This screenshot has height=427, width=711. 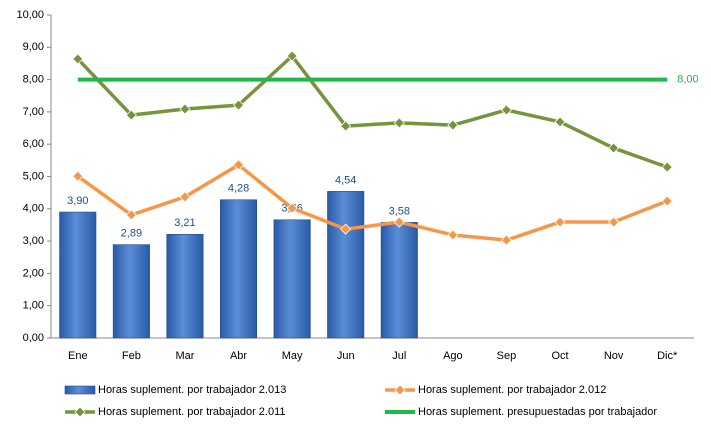 What do you see at coordinates (33, 80) in the screenshot?
I see `y-tick-label: 8,00` at bounding box center [33, 80].